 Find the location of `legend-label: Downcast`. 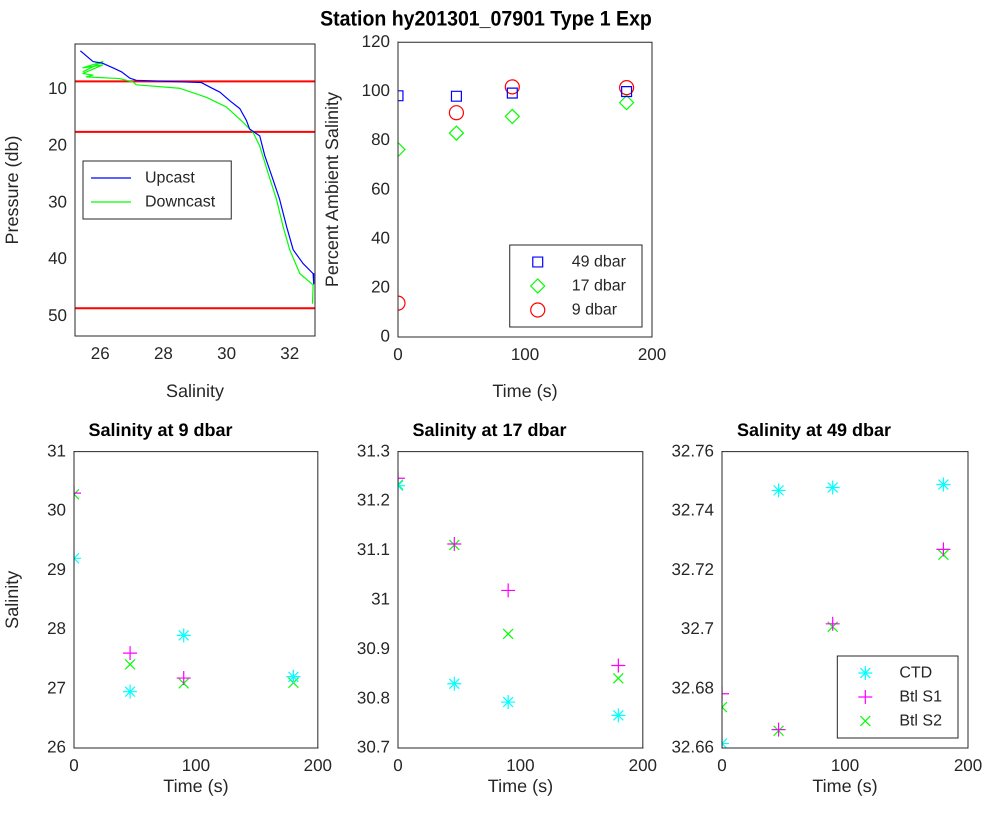

legend-label: Downcast is located at coordinates (180, 201).